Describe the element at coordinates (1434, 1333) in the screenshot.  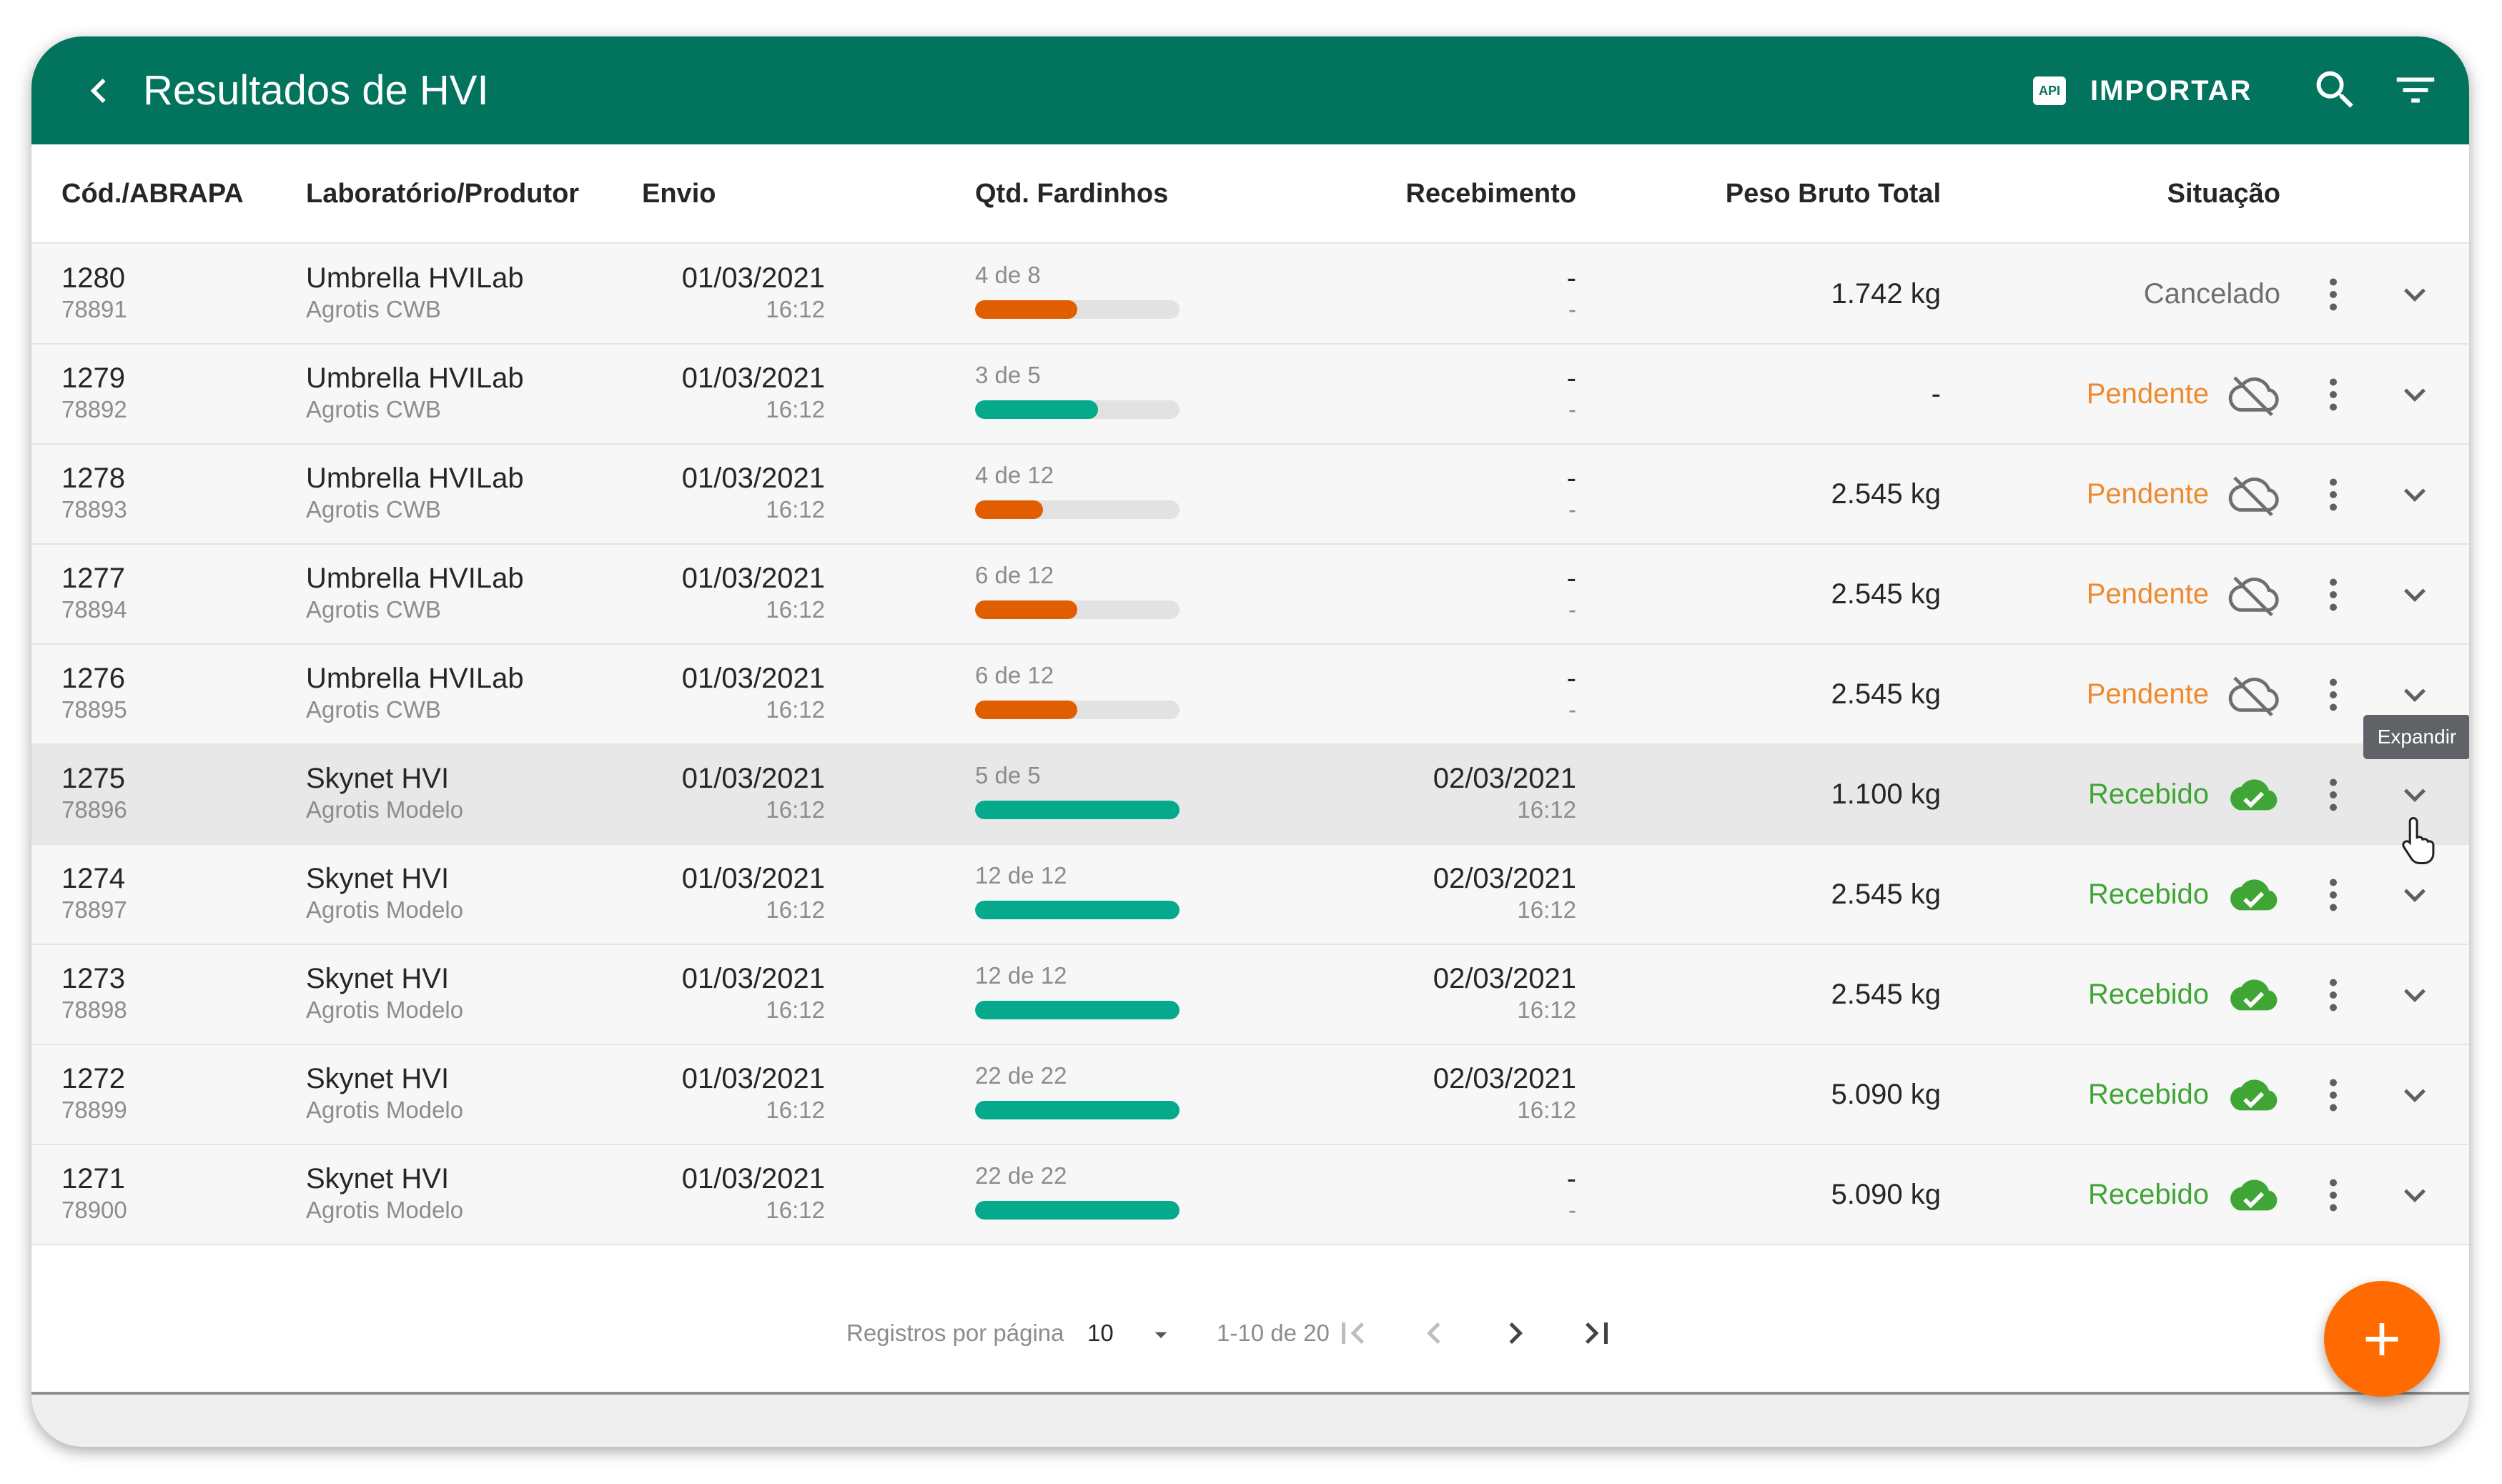
I see `previous-page-icon` at that location.